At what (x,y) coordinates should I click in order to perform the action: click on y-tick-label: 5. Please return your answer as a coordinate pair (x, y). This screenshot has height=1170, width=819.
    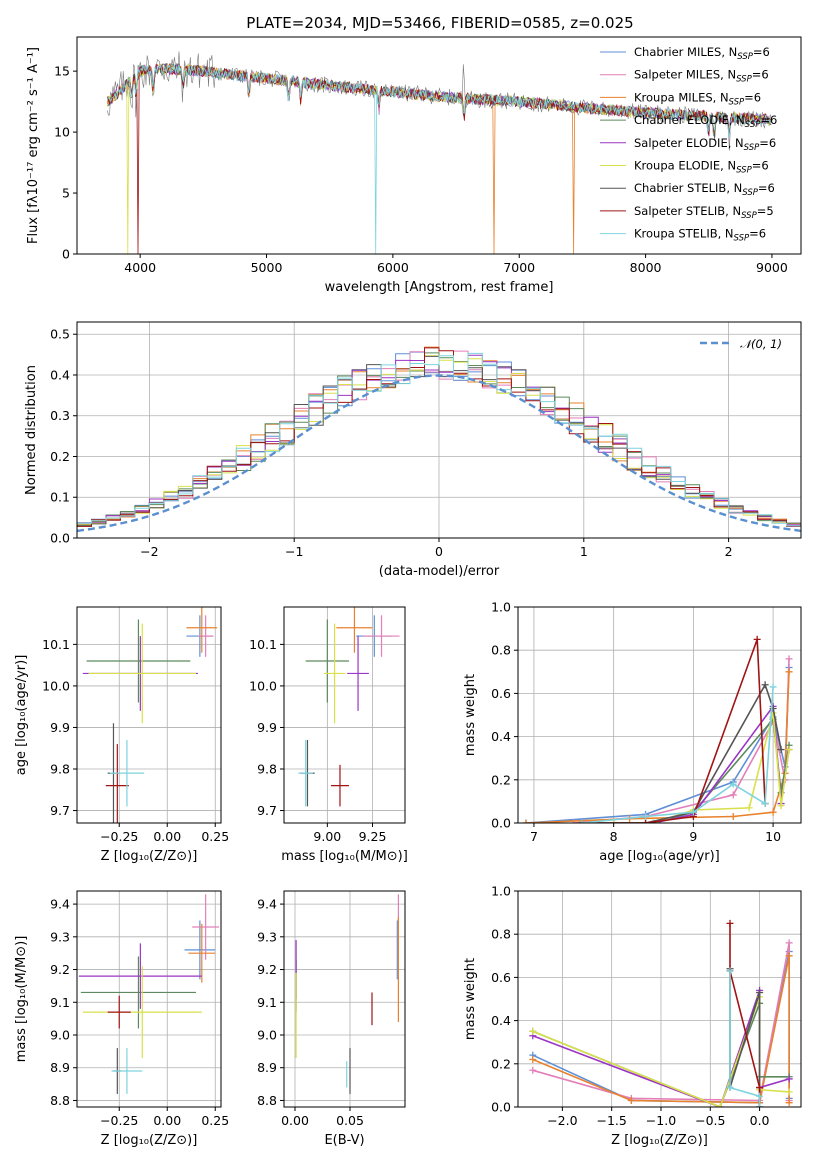
    Looking at the image, I should click on (66, 193).